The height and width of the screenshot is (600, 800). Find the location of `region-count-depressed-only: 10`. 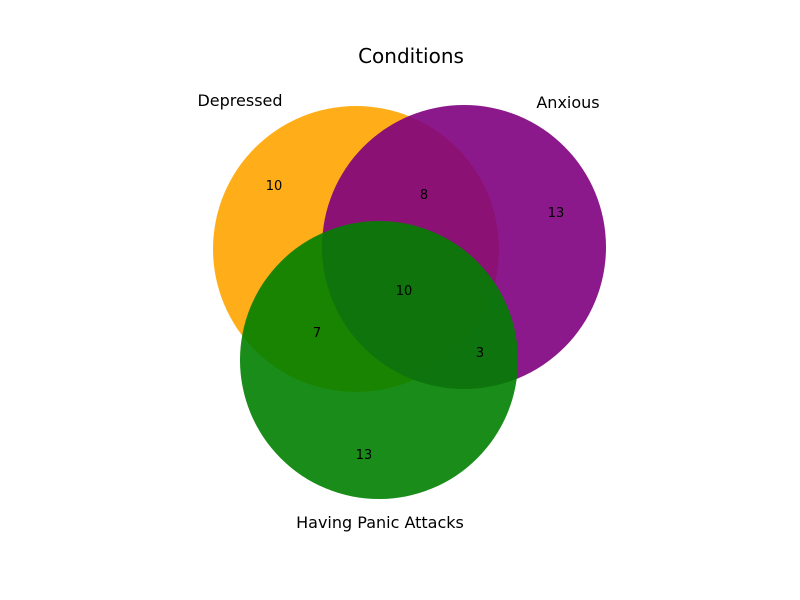

region-count-depressed-only: 10 is located at coordinates (274, 186).